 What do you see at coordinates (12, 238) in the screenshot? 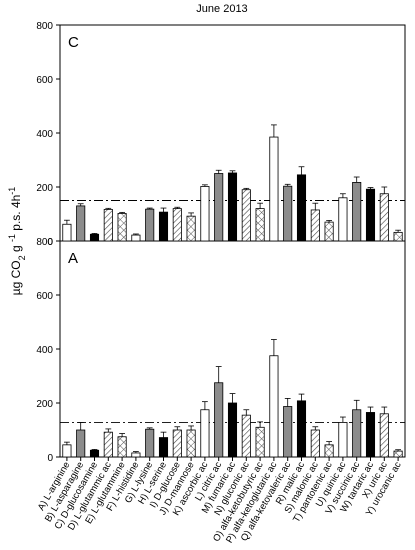
I see `ylabel-sup1: -1` at bounding box center [12, 238].